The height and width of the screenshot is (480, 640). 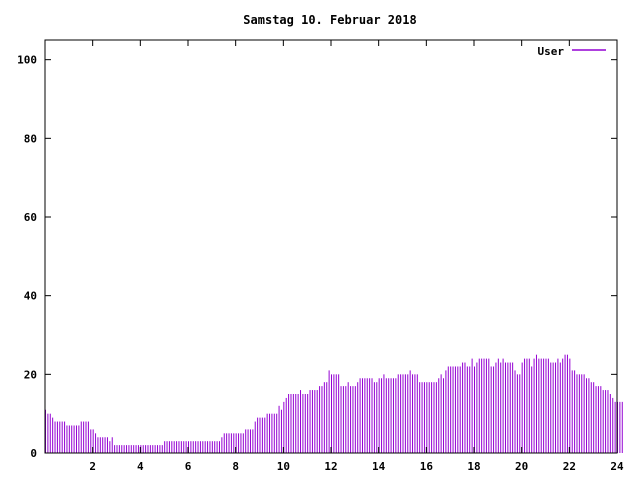 What do you see at coordinates (140, 466) in the screenshot?
I see `x-tick-label: 4` at bounding box center [140, 466].